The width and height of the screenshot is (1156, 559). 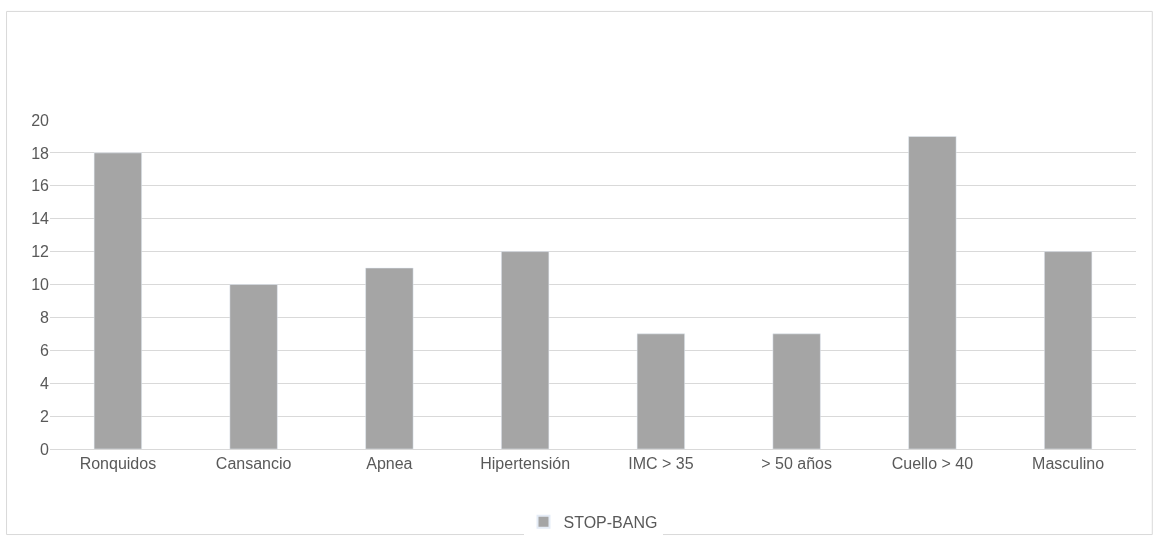 What do you see at coordinates (45, 383) in the screenshot?
I see `y-tick-label: 4` at bounding box center [45, 383].